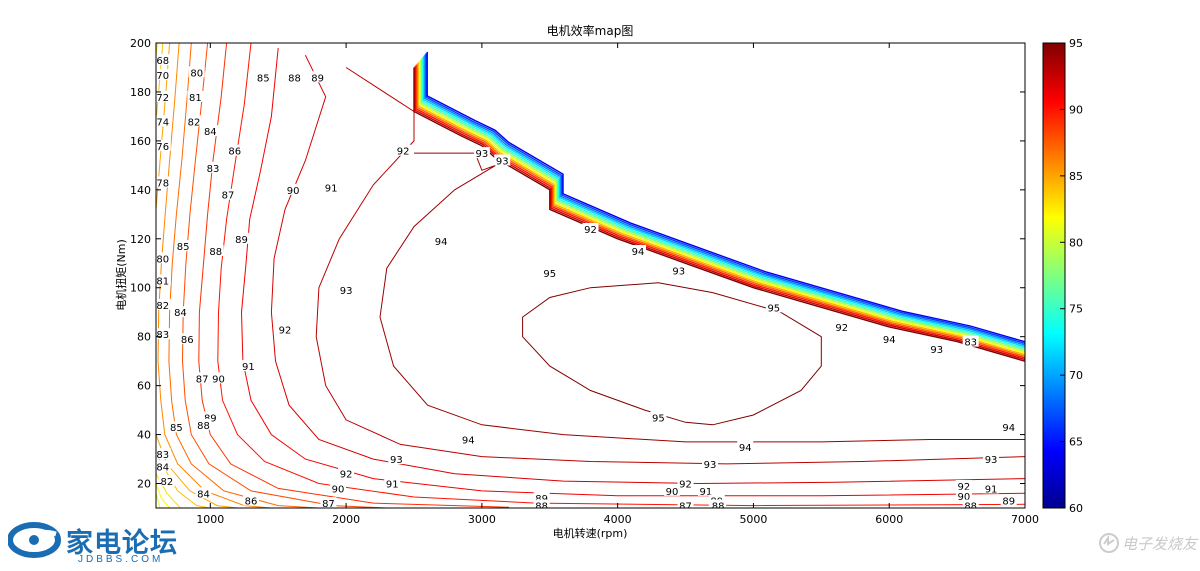 This screenshot has height=571, width=1200. I want to click on y-tick-label: 120, so click(140, 239).